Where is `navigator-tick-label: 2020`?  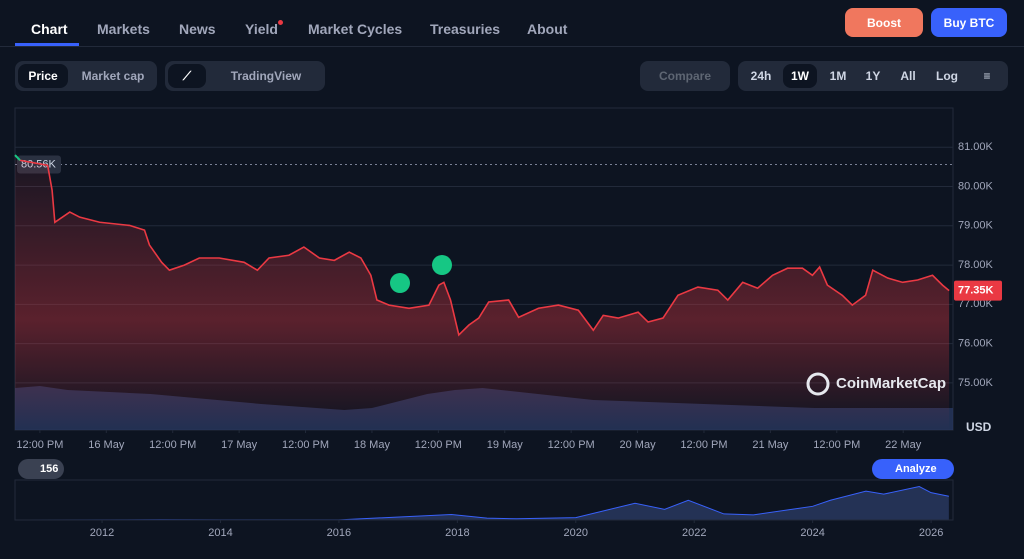 navigator-tick-label: 2020 is located at coordinates (576, 533).